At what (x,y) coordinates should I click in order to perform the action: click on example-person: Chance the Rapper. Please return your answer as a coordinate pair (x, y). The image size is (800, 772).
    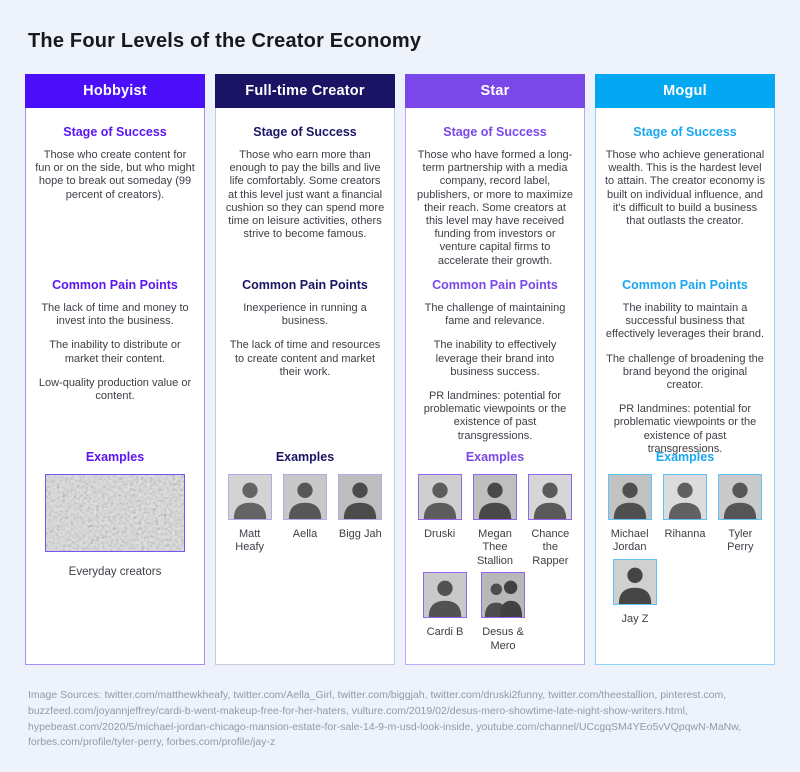
    Looking at the image, I should click on (550, 521).